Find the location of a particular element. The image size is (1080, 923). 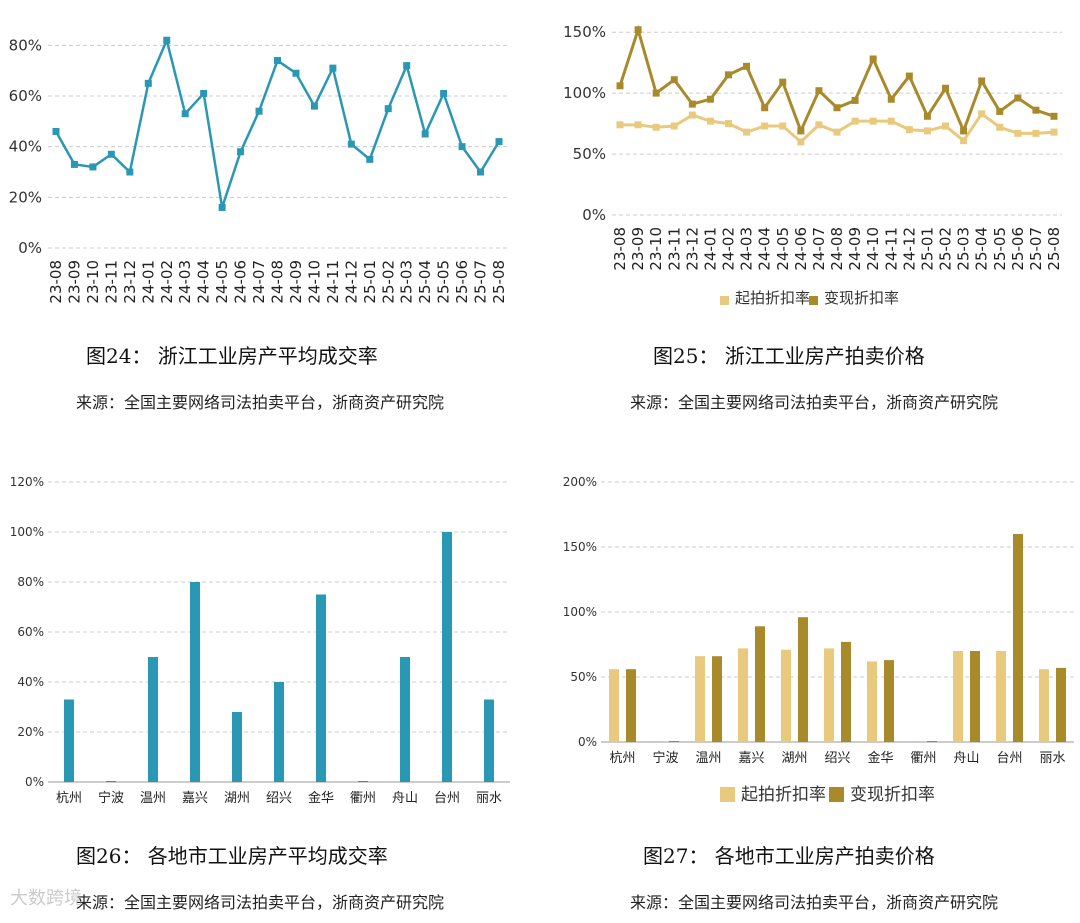

y-tick-label: 20% is located at coordinates (30, 732).